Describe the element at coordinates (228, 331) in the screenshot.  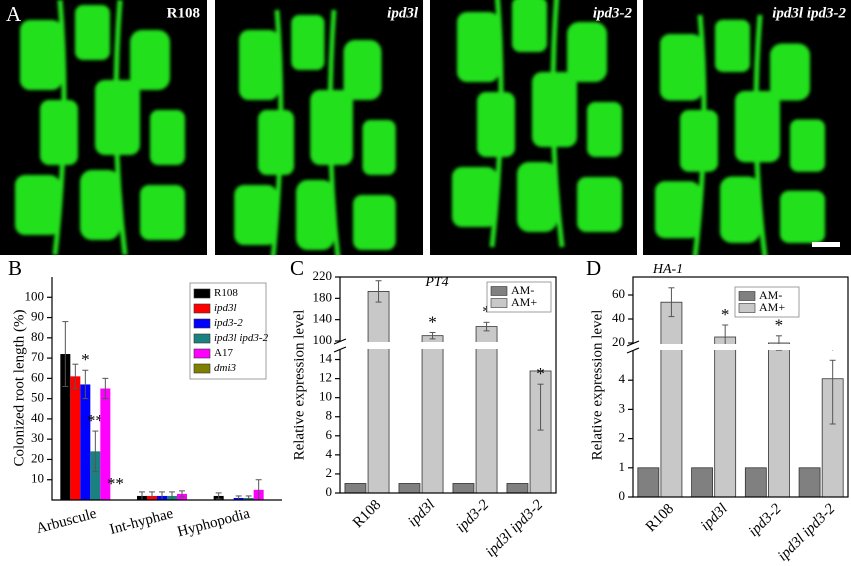
I see `legend-box` at that location.